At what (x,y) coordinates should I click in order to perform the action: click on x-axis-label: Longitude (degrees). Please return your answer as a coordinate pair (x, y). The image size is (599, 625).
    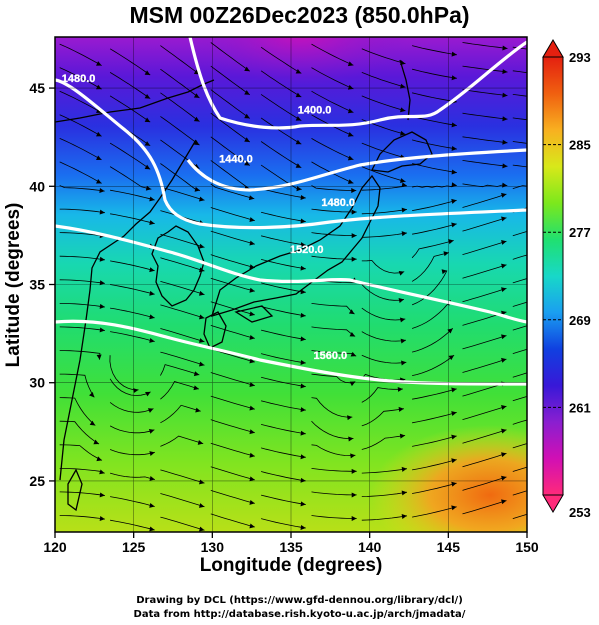
    Looking at the image, I should click on (291, 565).